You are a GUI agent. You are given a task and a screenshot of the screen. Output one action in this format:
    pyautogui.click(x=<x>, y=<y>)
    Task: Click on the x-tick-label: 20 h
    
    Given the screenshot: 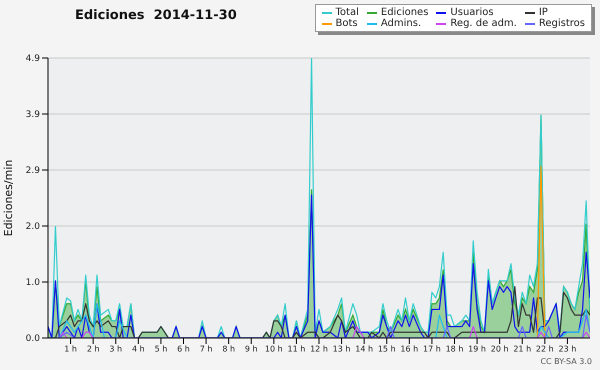 What is the action you would take?
    pyautogui.click(x=499, y=349)
    